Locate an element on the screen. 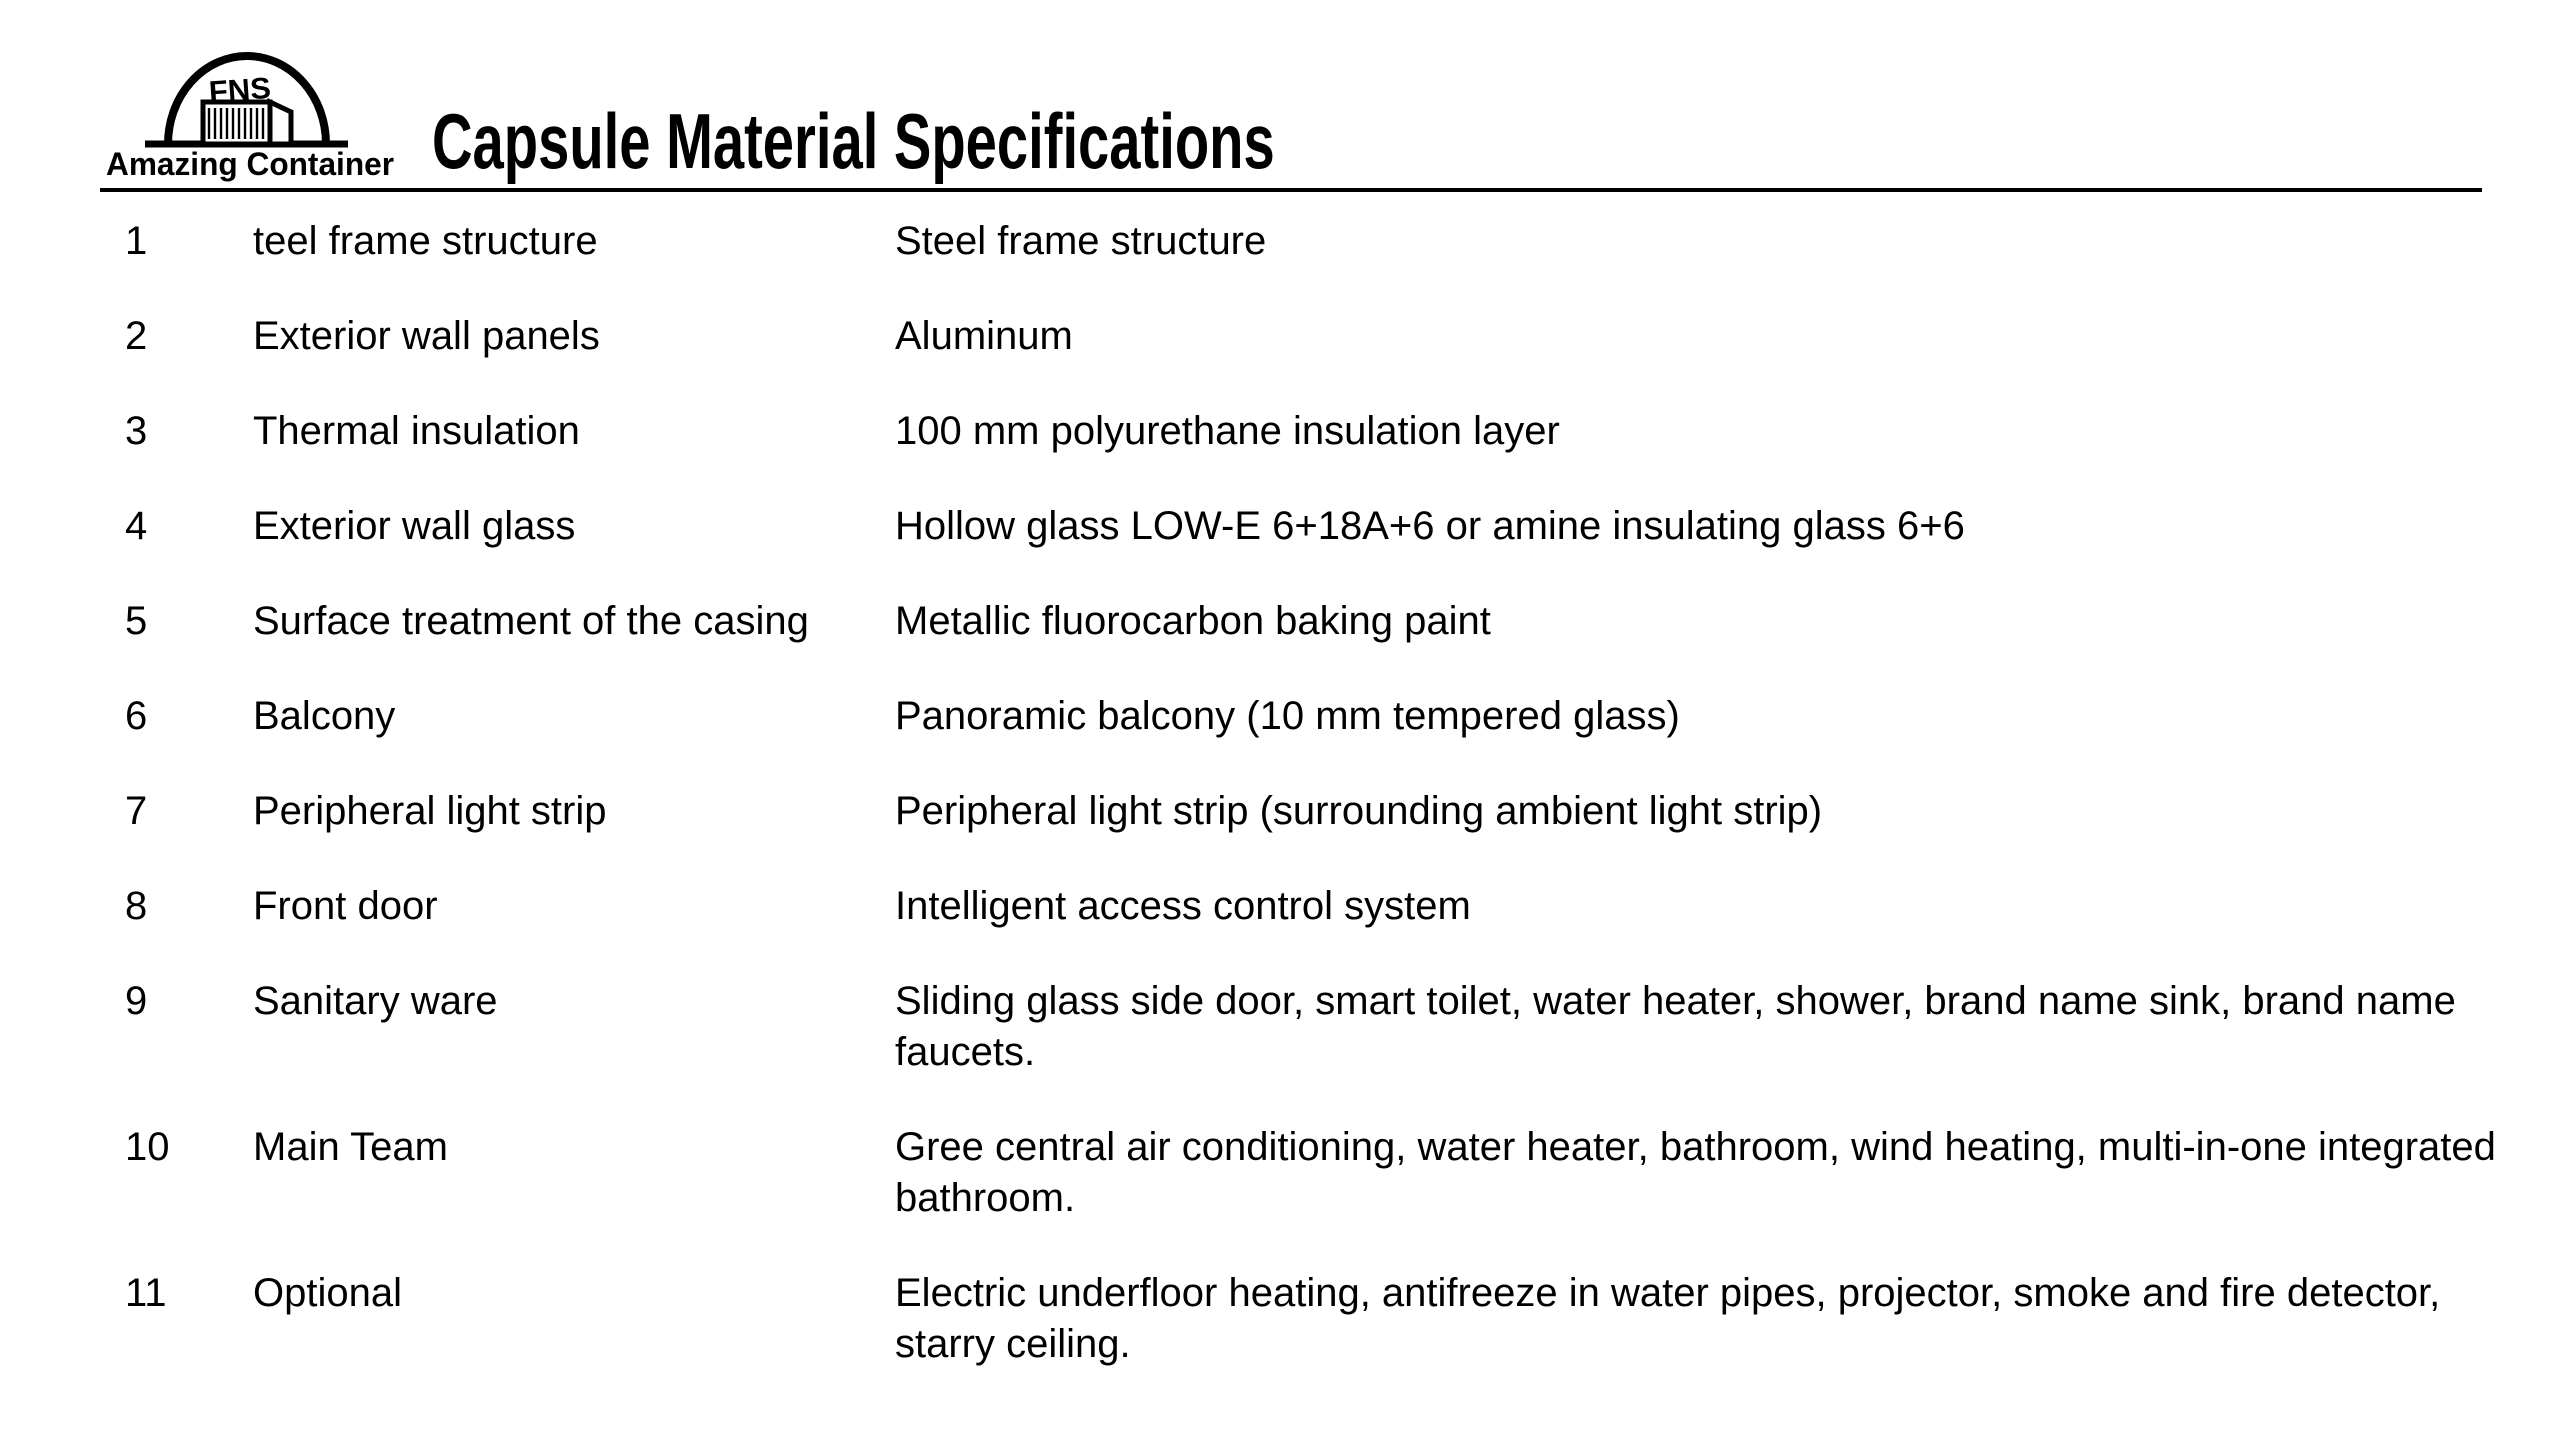  page-title: Capsule Material Specifications is located at coordinates (853, 140).